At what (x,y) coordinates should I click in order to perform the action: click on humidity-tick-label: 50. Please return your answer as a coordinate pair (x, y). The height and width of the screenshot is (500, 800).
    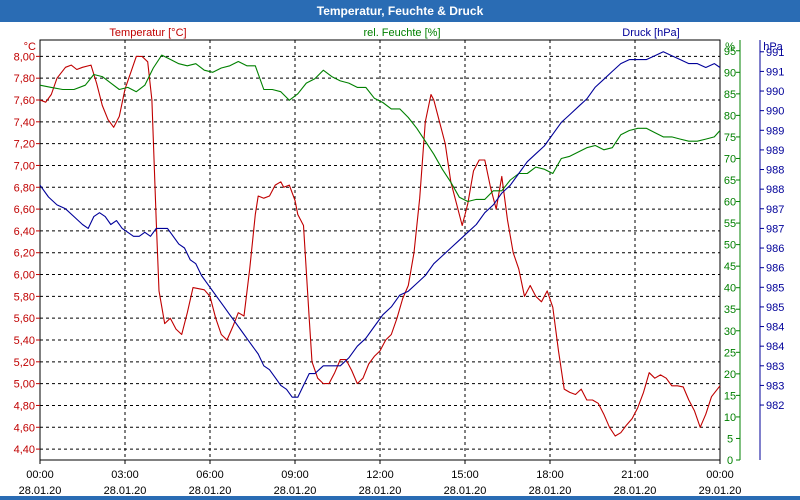
    Looking at the image, I should click on (730, 246).